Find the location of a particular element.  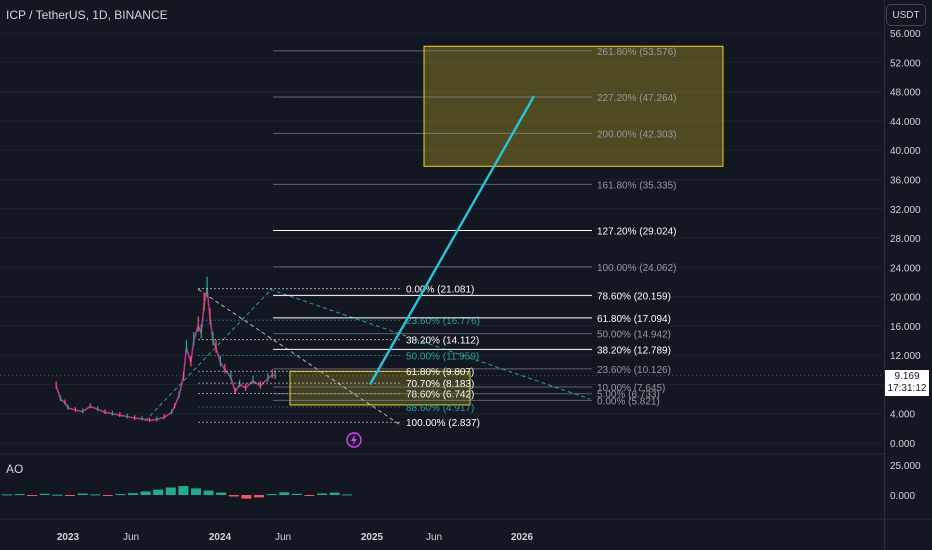

consolidation-zone-box is located at coordinates (380, 388).